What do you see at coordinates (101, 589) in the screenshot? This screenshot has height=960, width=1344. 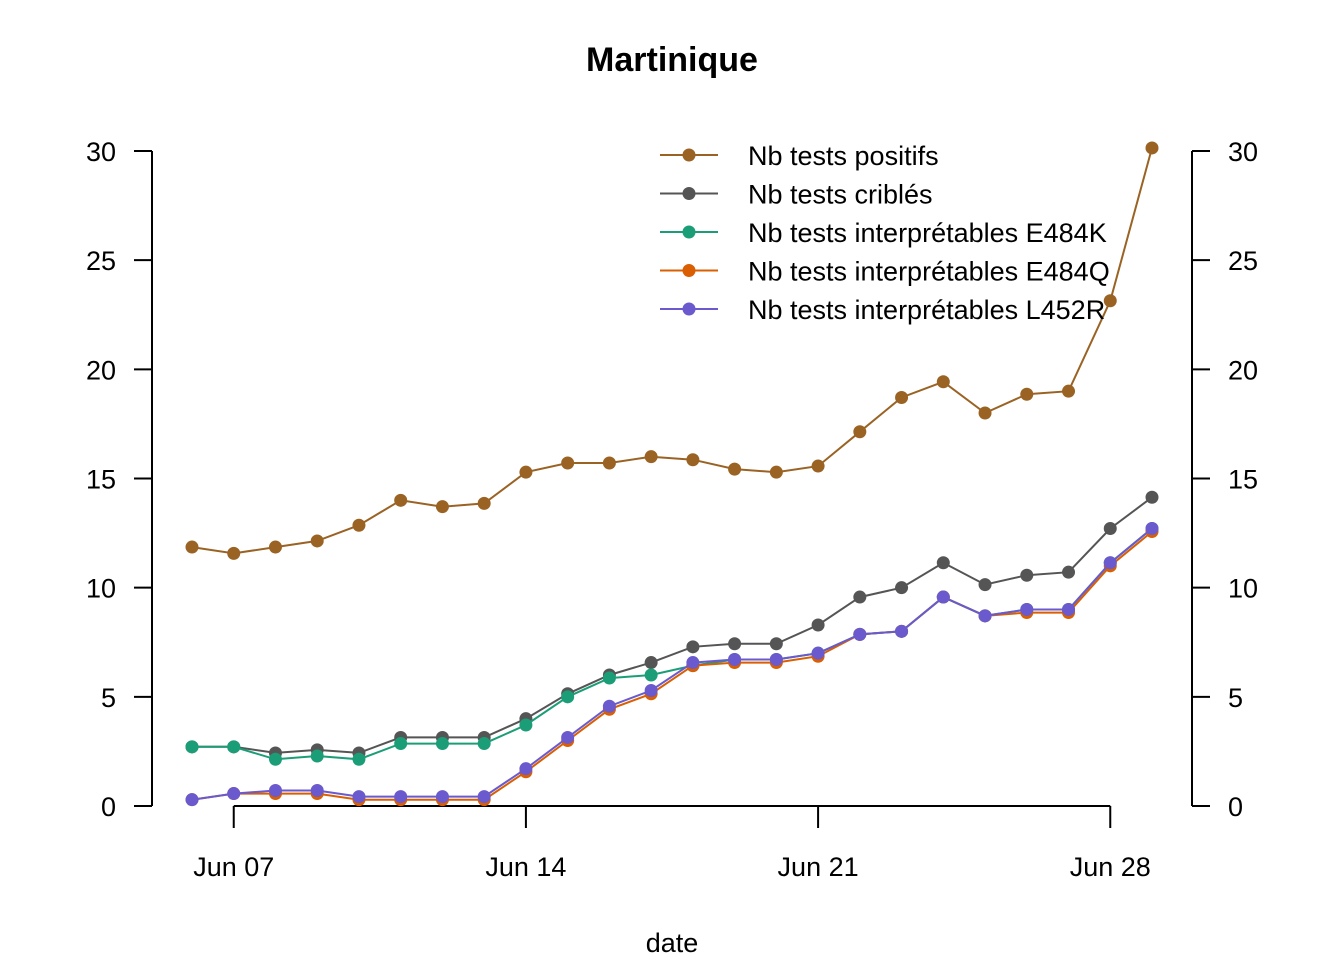 I see `y-tick-label-left: 10` at bounding box center [101, 589].